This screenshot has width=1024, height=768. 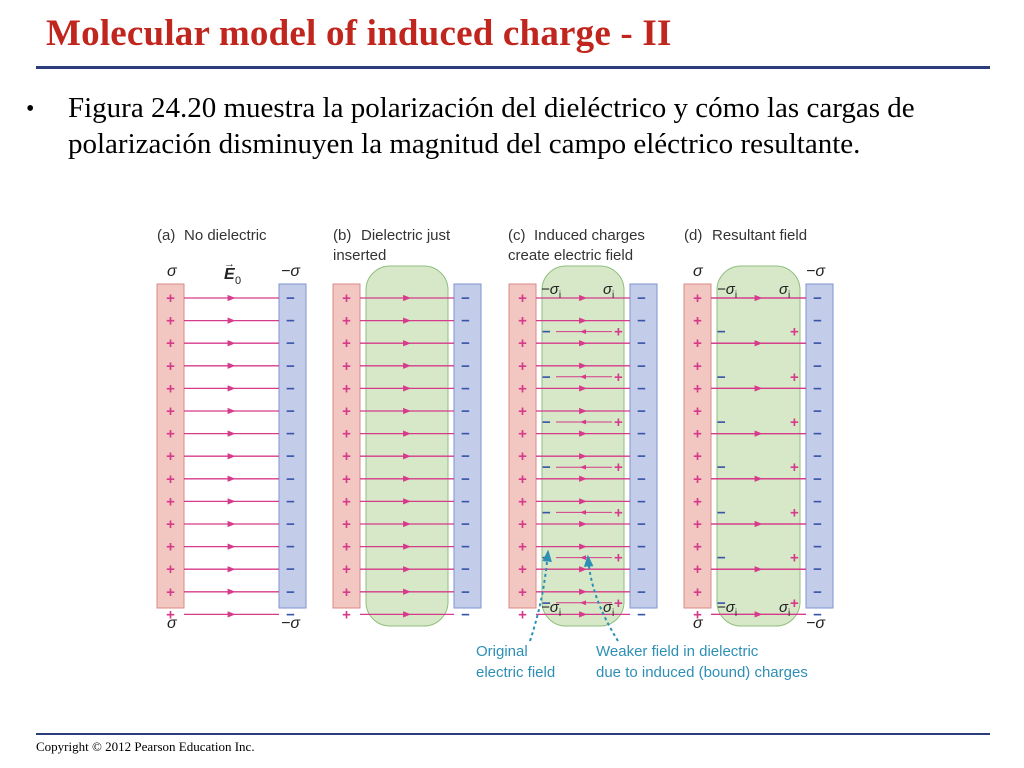 I want to click on copyright-text: Copyright © 2012 Pearson Education Inc., so click(x=145, y=746).